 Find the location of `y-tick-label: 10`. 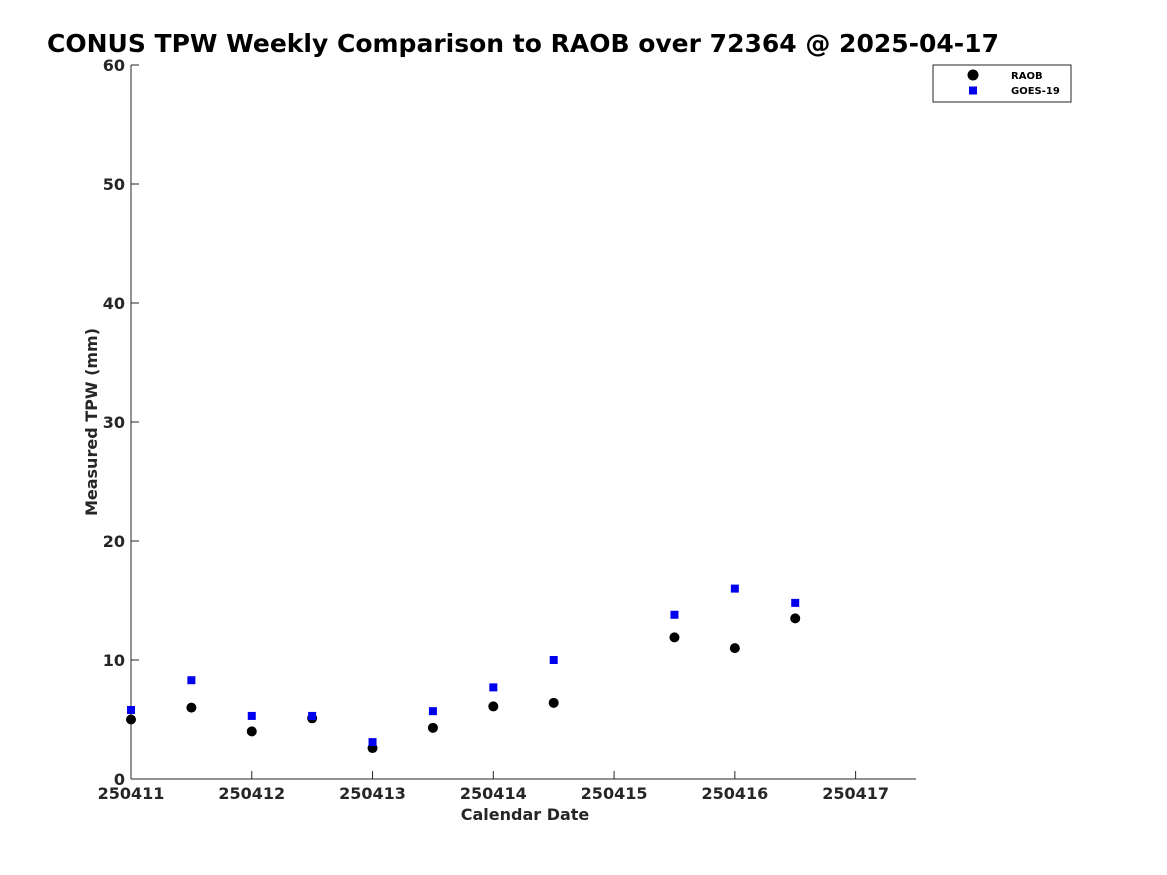

y-tick-label: 10 is located at coordinates (114, 660).